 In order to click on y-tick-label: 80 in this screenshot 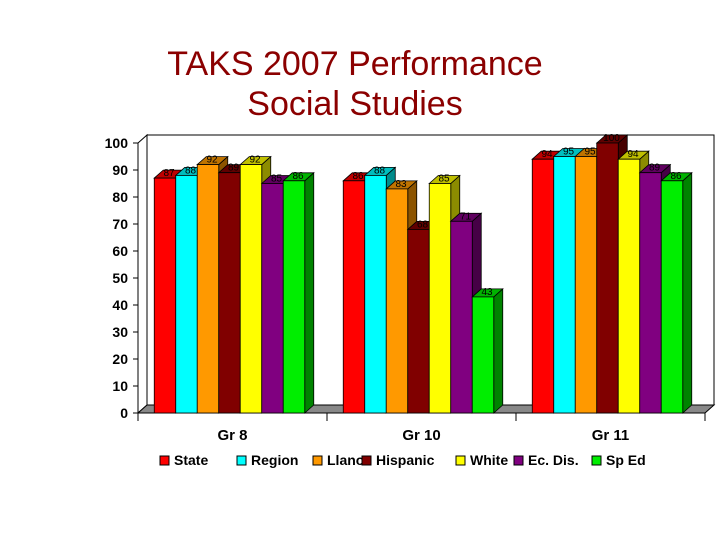, I will do `click(120, 197)`.